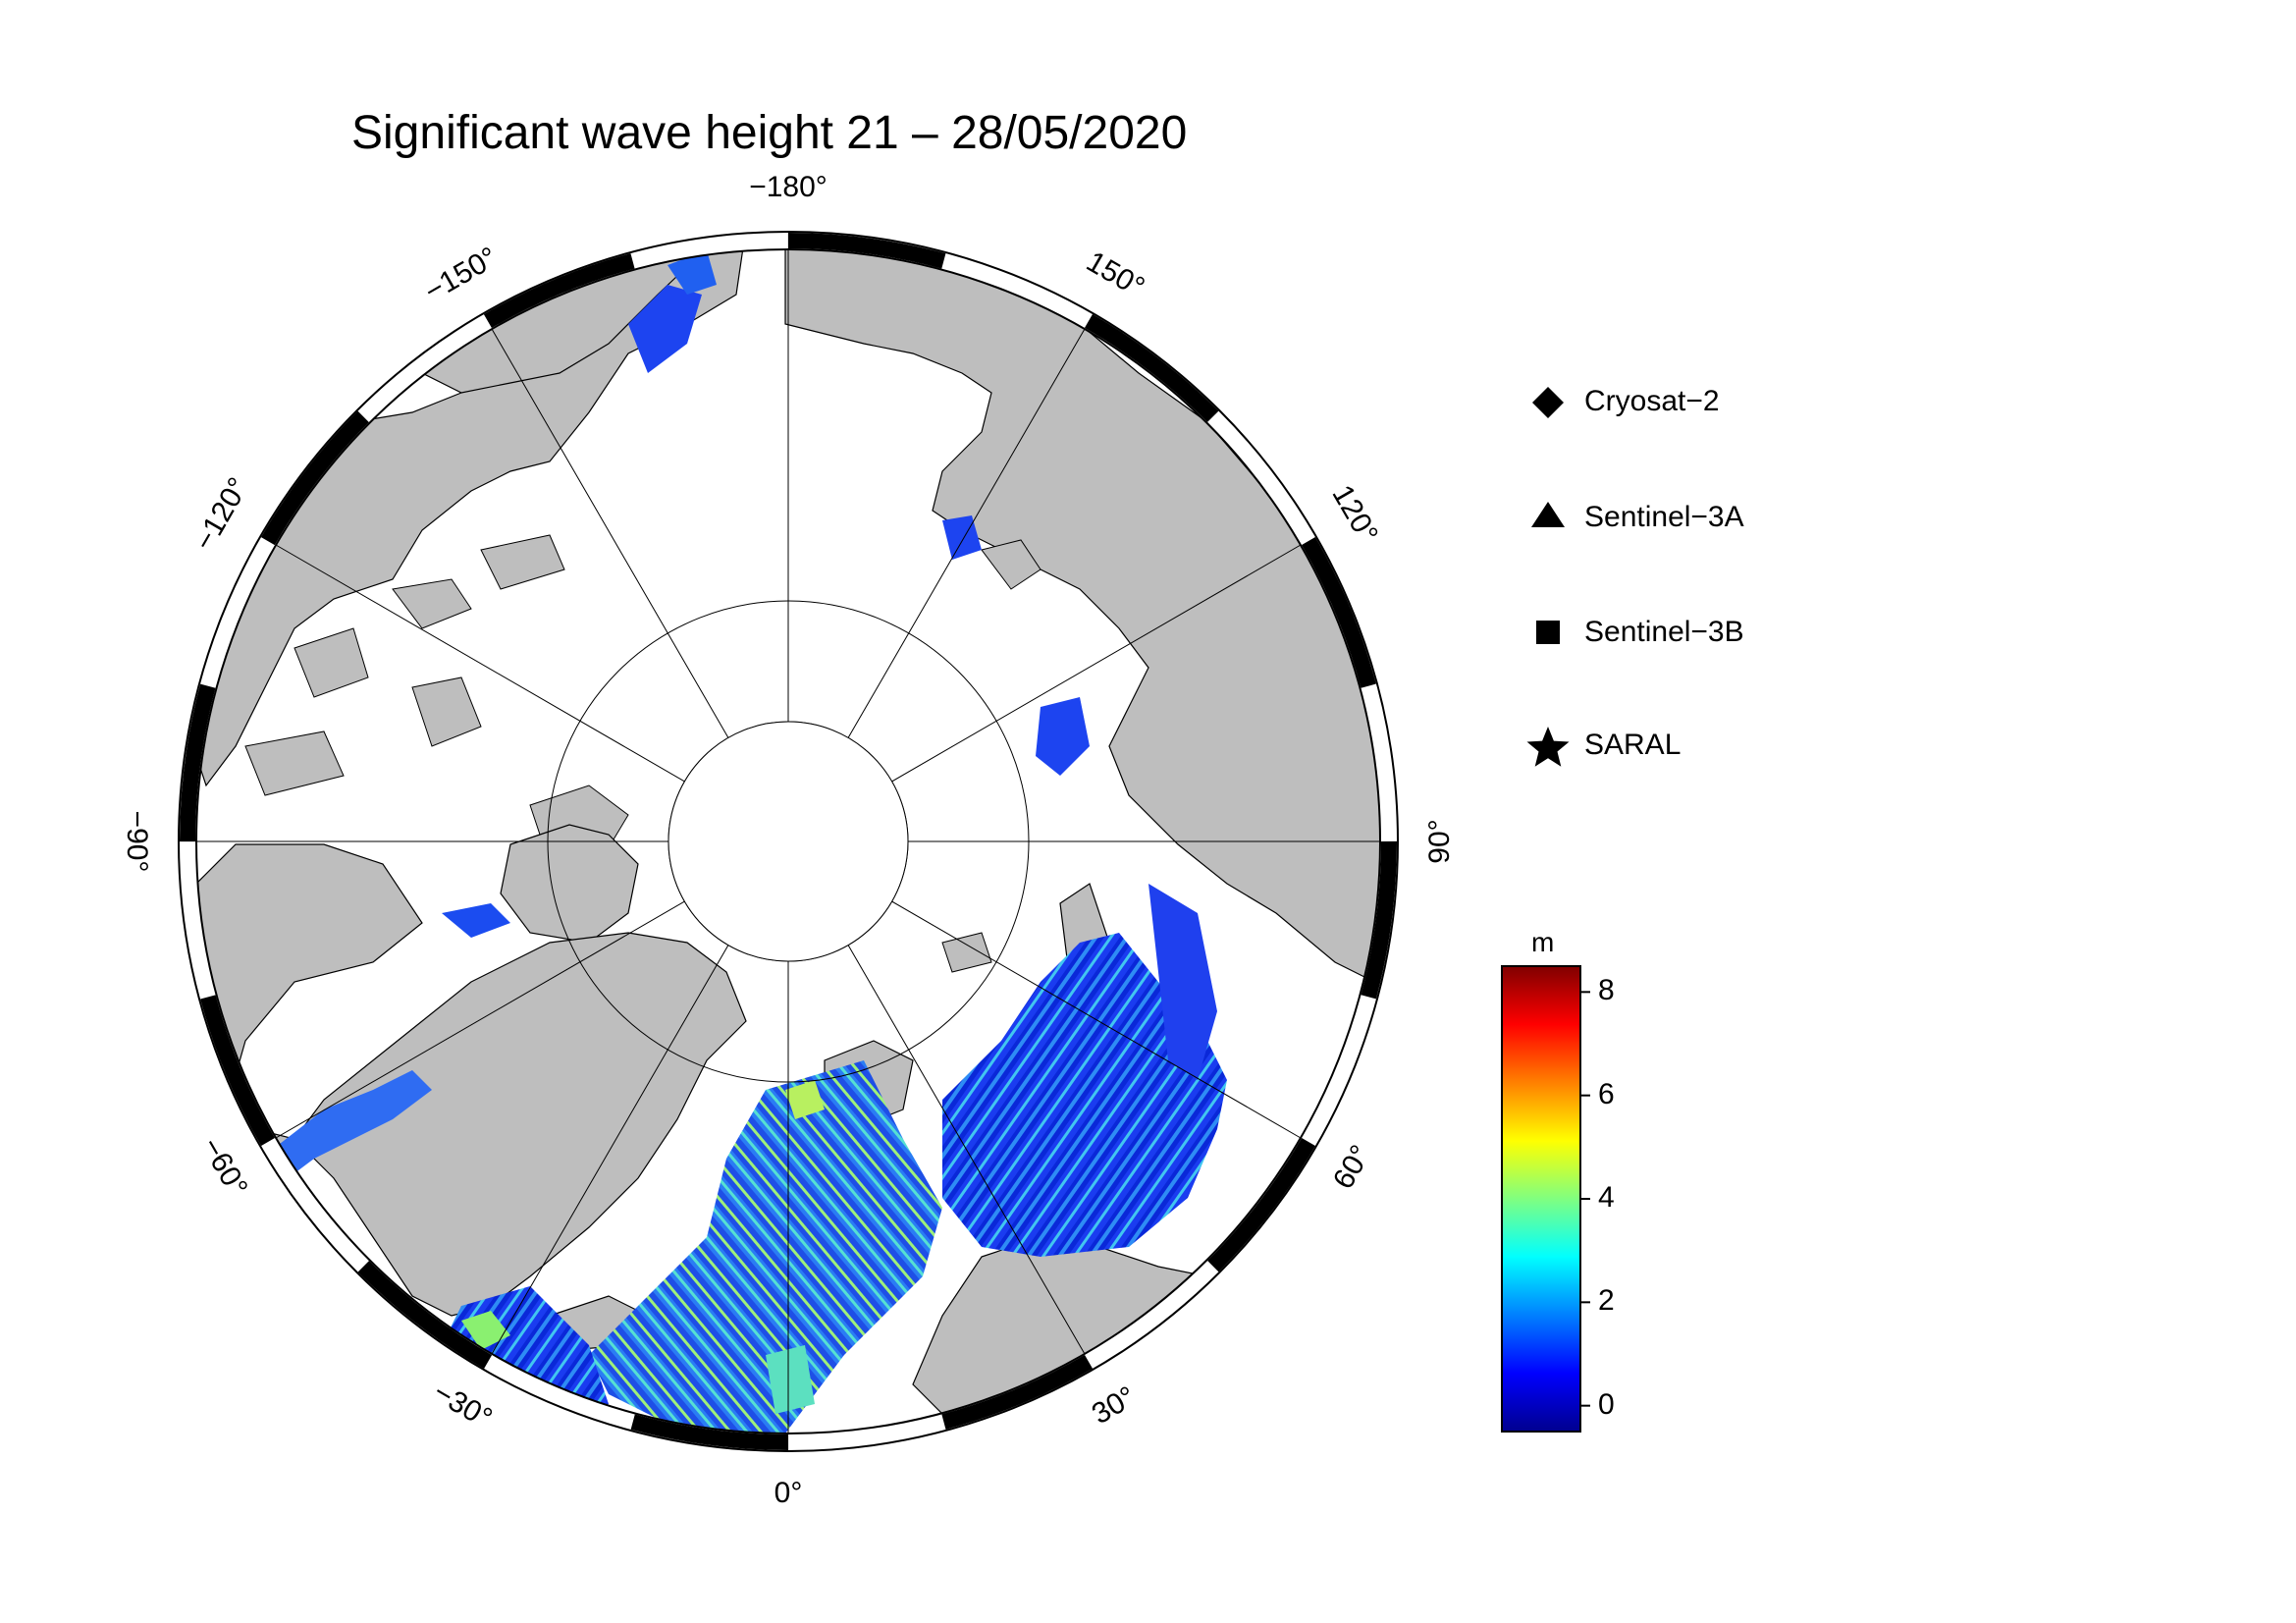 Image resolution: width=2296 pixels, height=1623 pixels. I want to click on colorbar-ticks, so click(1585, 1199).